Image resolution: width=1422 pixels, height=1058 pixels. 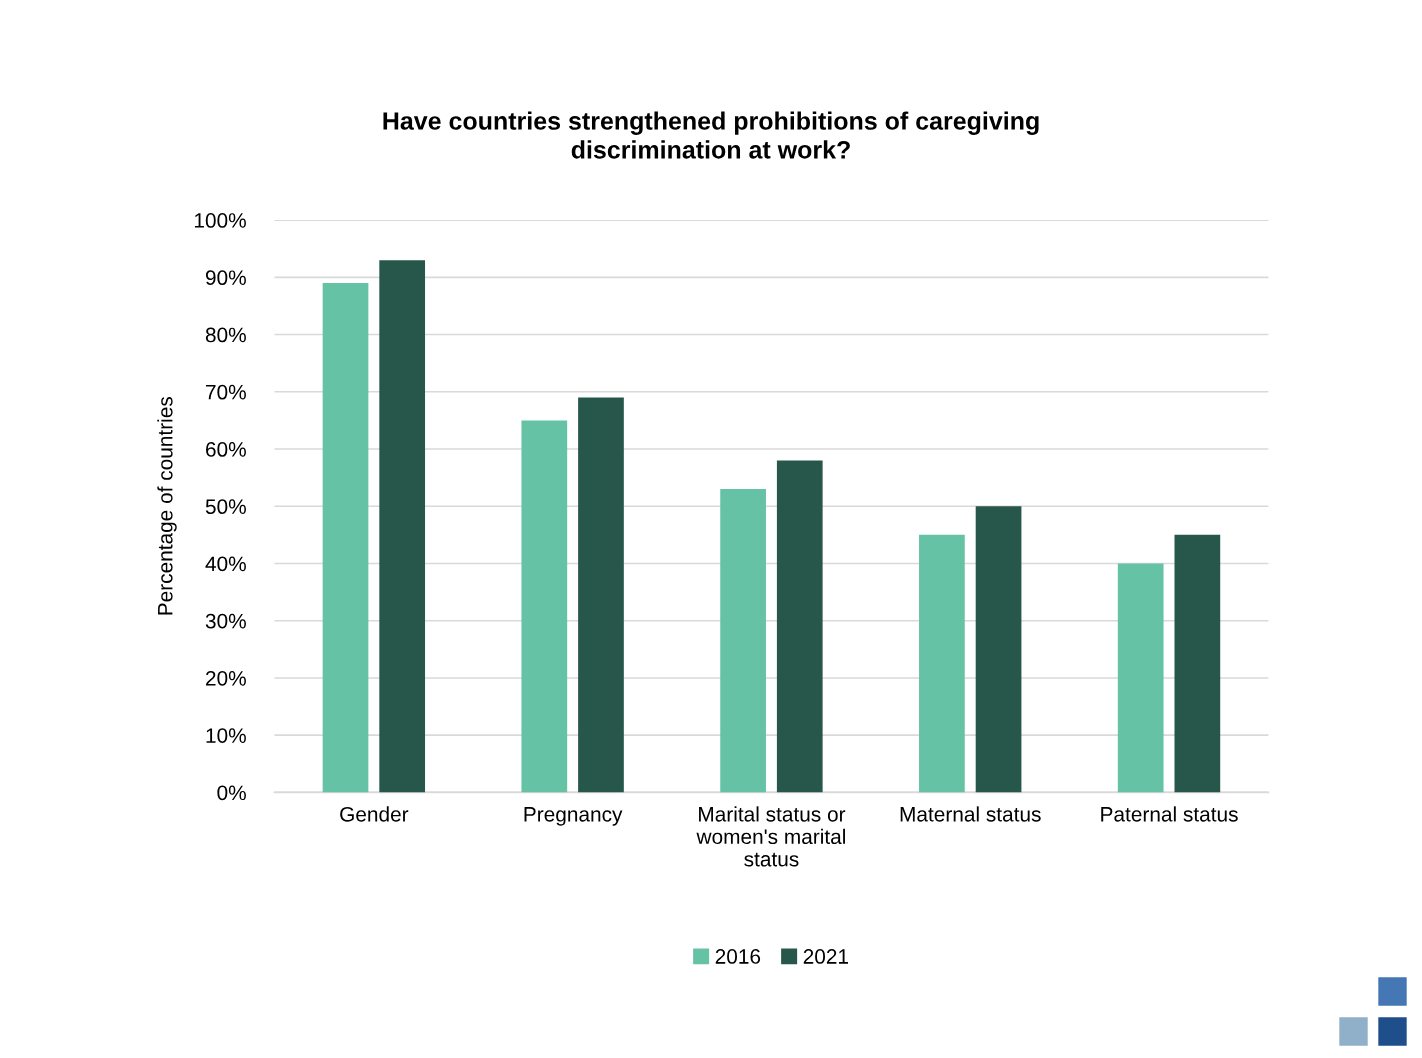 I want to click on y-tick-label: 20%, so click(x=226, y=678).